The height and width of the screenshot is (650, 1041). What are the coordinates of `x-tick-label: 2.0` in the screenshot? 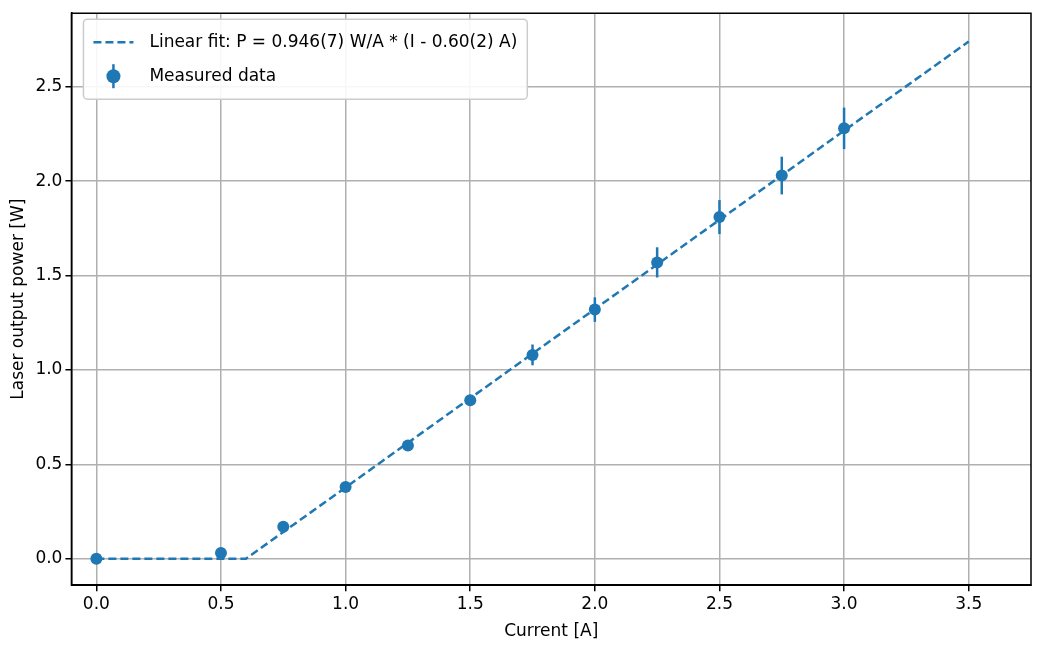 It's located at (595, 602).